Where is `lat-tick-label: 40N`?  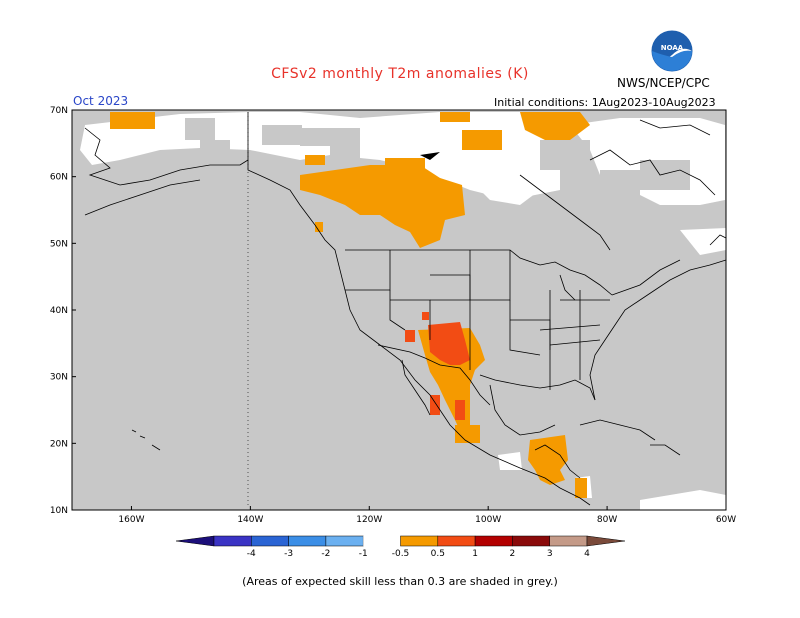 lat-tick-label: 40N is located at coordinates (59, 311).